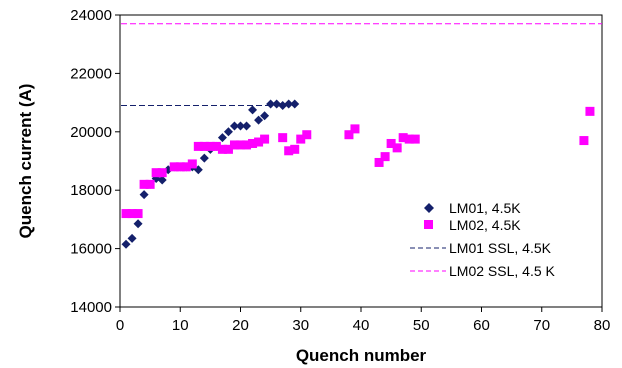  Describe the element at coordinates (481, 325) in the screenshot. I see `x-tick-label: 60` at that location.